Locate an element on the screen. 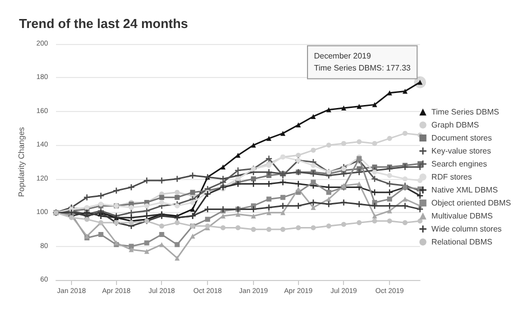  legend-label: Graph DBMS is located at coordinates (455, 125).